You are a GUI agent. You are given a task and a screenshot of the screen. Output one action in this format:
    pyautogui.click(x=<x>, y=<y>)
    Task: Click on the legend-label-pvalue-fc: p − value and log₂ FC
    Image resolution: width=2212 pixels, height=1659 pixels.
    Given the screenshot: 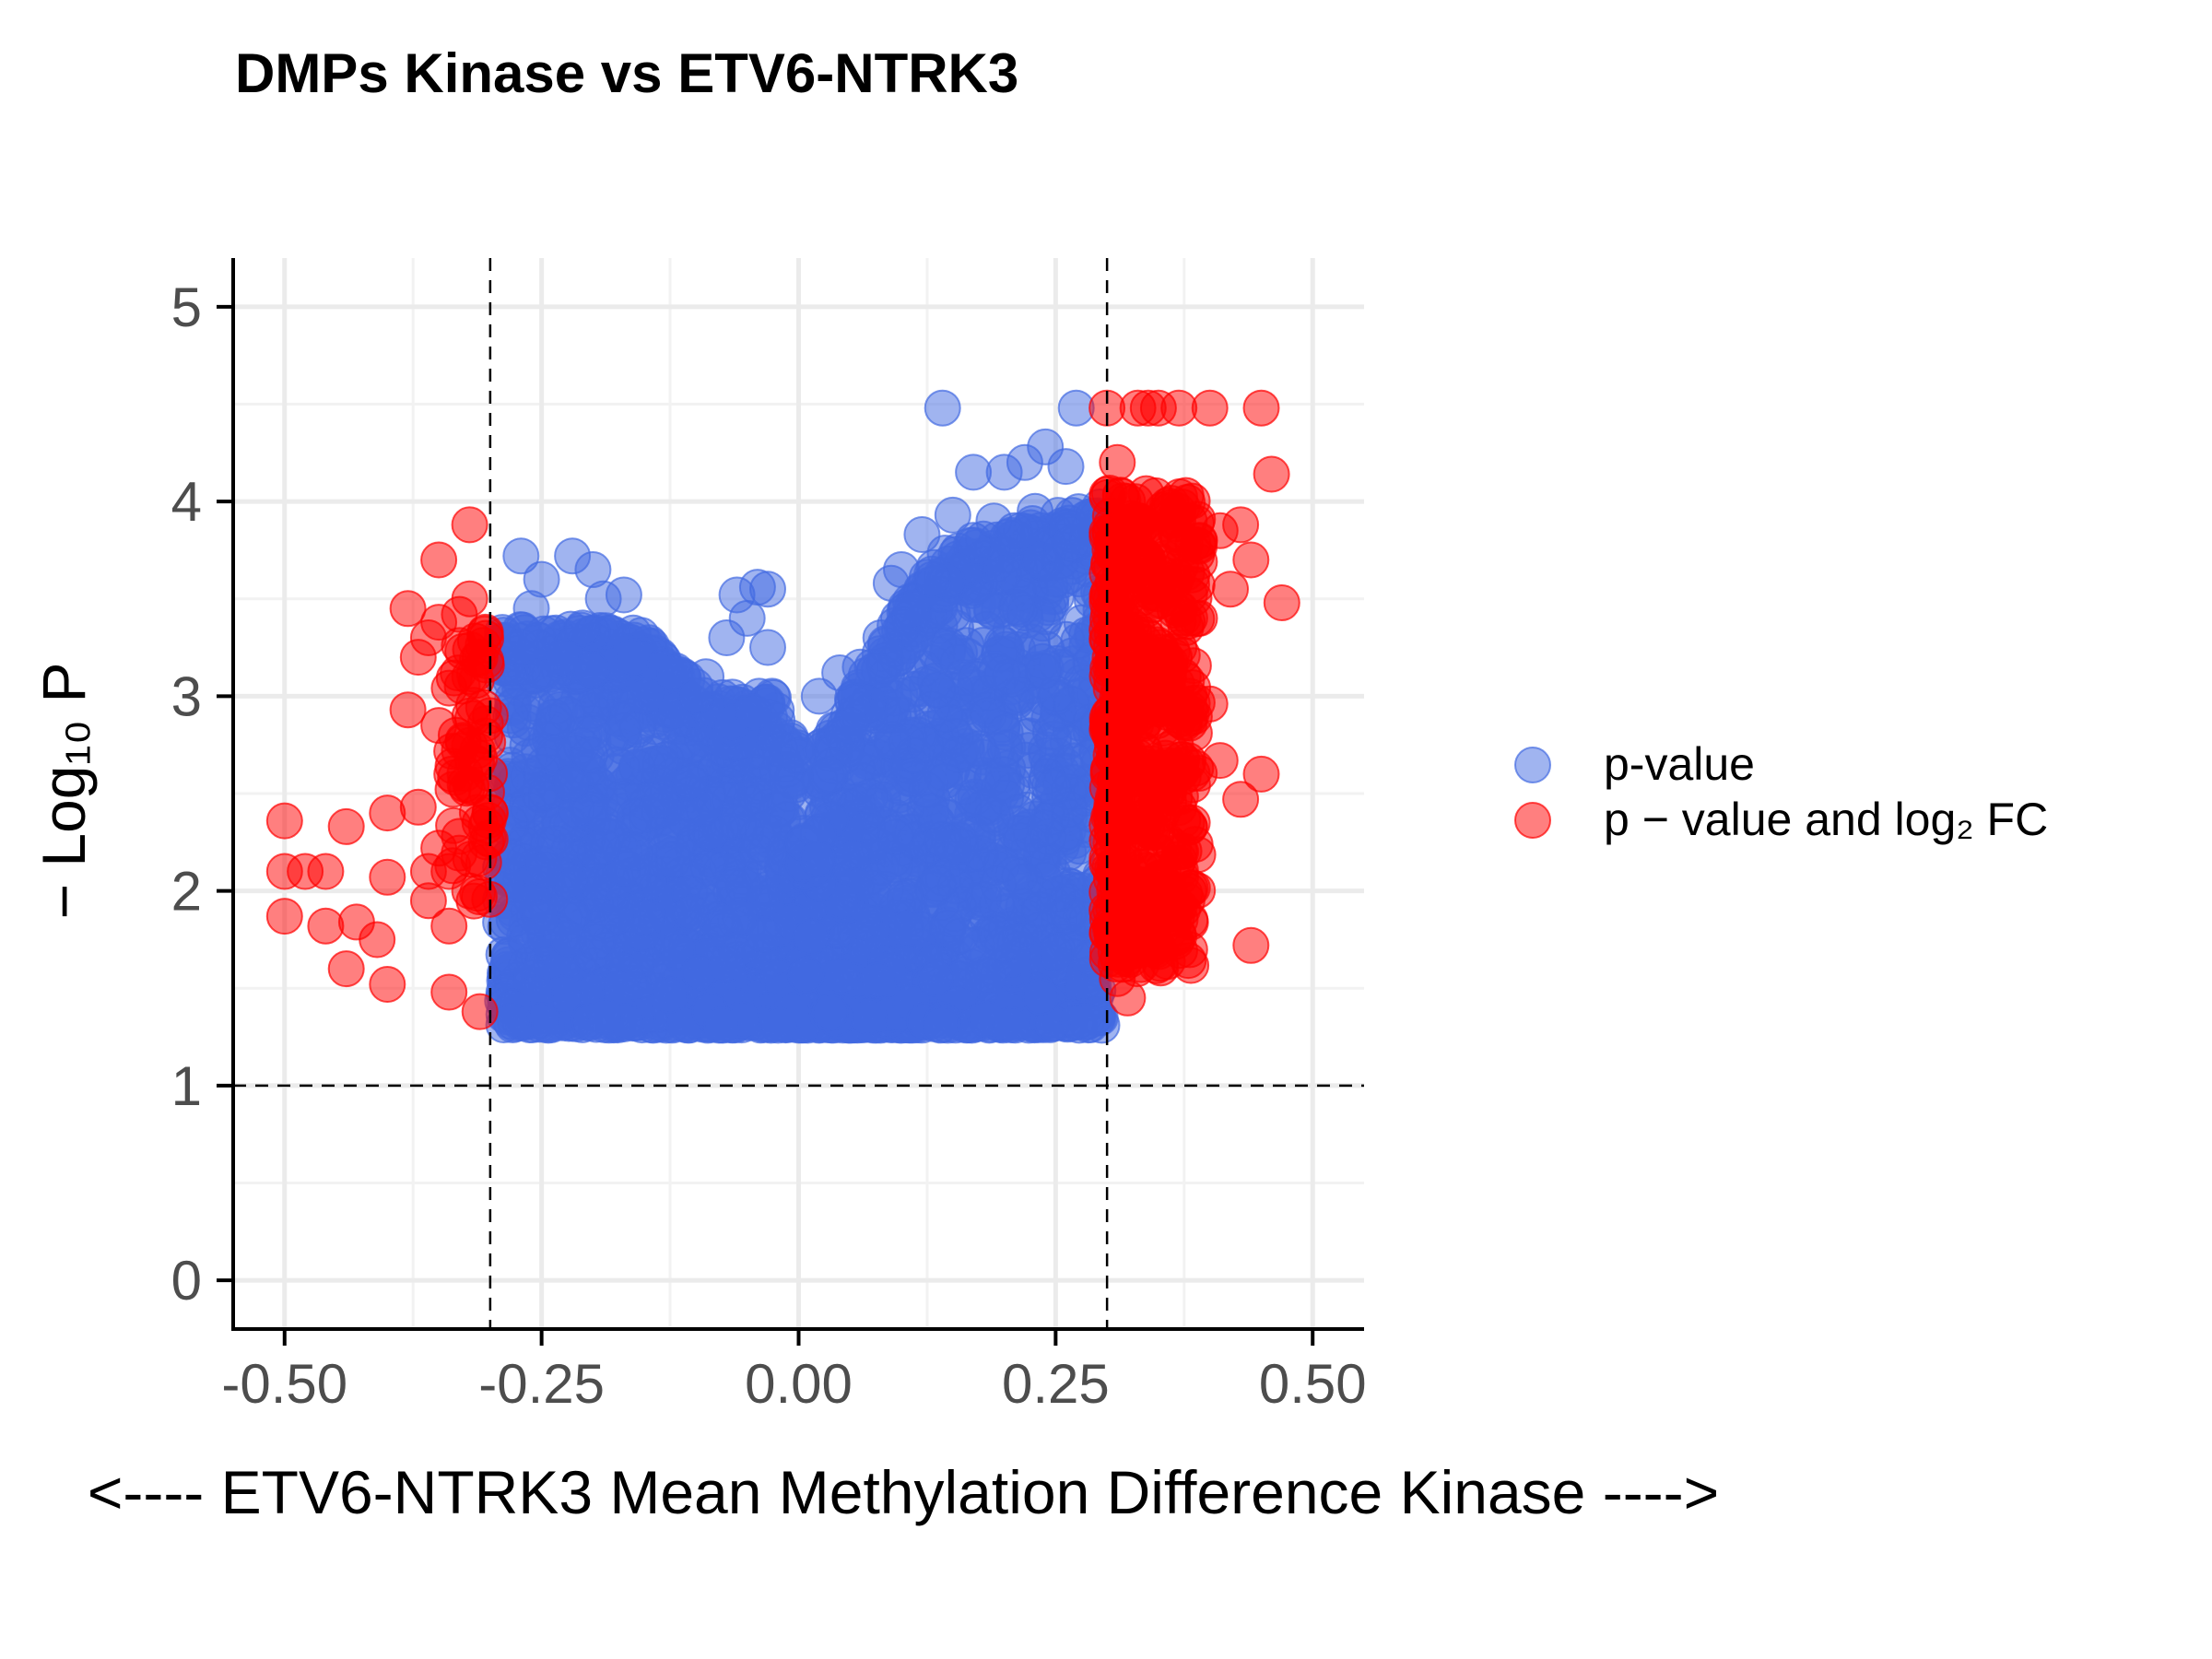 What is the action you would take?
    pyautogui.click(x=1826, y=819)
    